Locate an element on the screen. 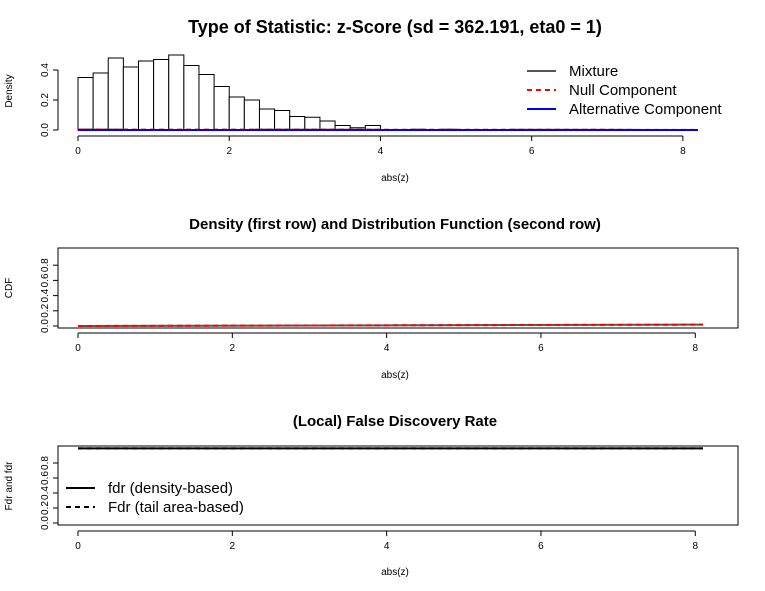  panel-title-fdr: (Local) False Discovery Rate is located at coordinates (395, 421).